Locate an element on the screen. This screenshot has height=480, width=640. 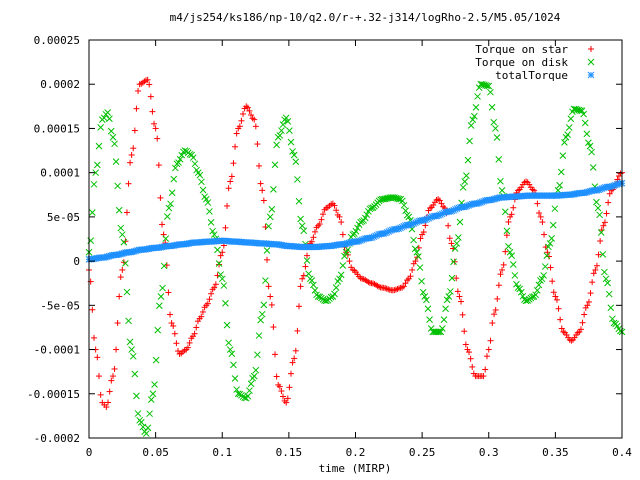
y-tick-label: -0.00015 is located at coordinates (53, 394).